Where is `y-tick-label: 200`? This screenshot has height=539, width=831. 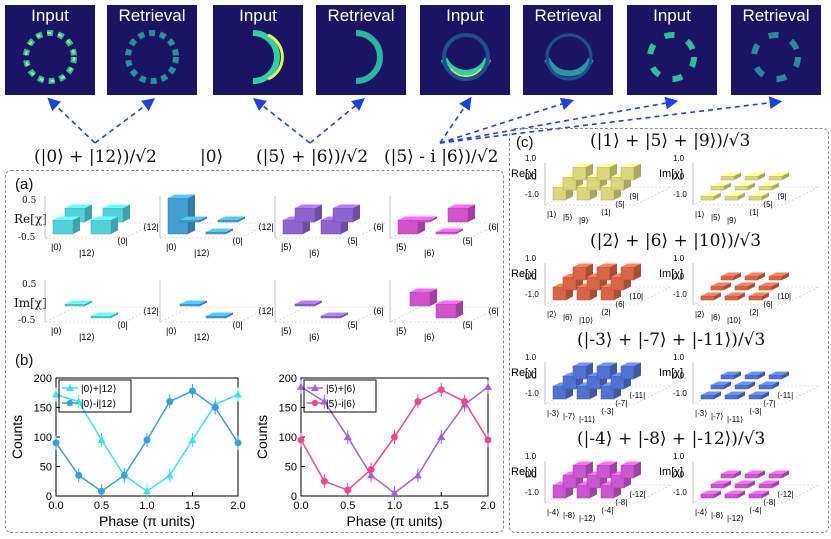
y-tick-label: 200 is located at coordinates (288, 379).